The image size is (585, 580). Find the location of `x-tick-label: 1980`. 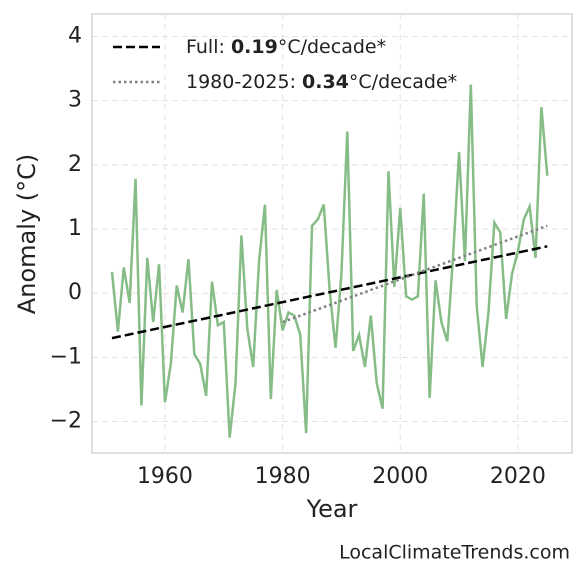

x-tick-label: 1980 is located at coordinates (283, 476).